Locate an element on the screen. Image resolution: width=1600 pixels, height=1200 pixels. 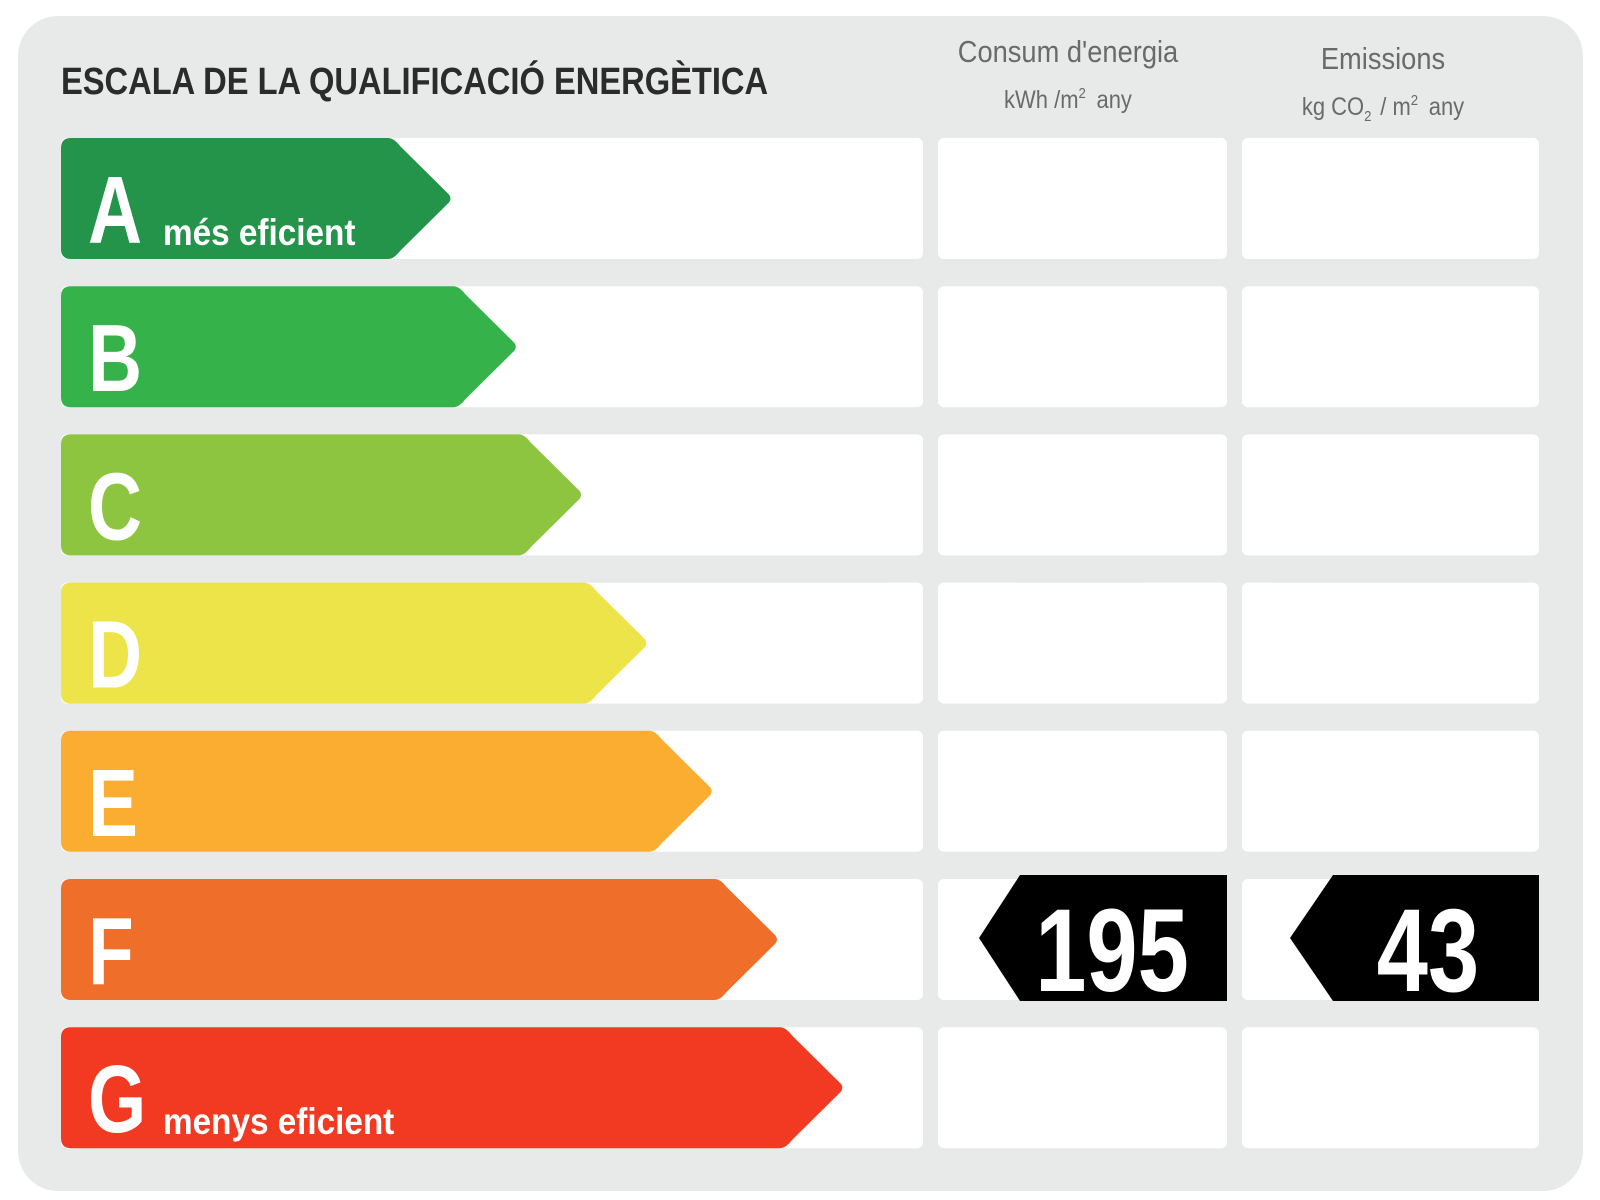
rating-letter: E is located at coordinates (113, 803).